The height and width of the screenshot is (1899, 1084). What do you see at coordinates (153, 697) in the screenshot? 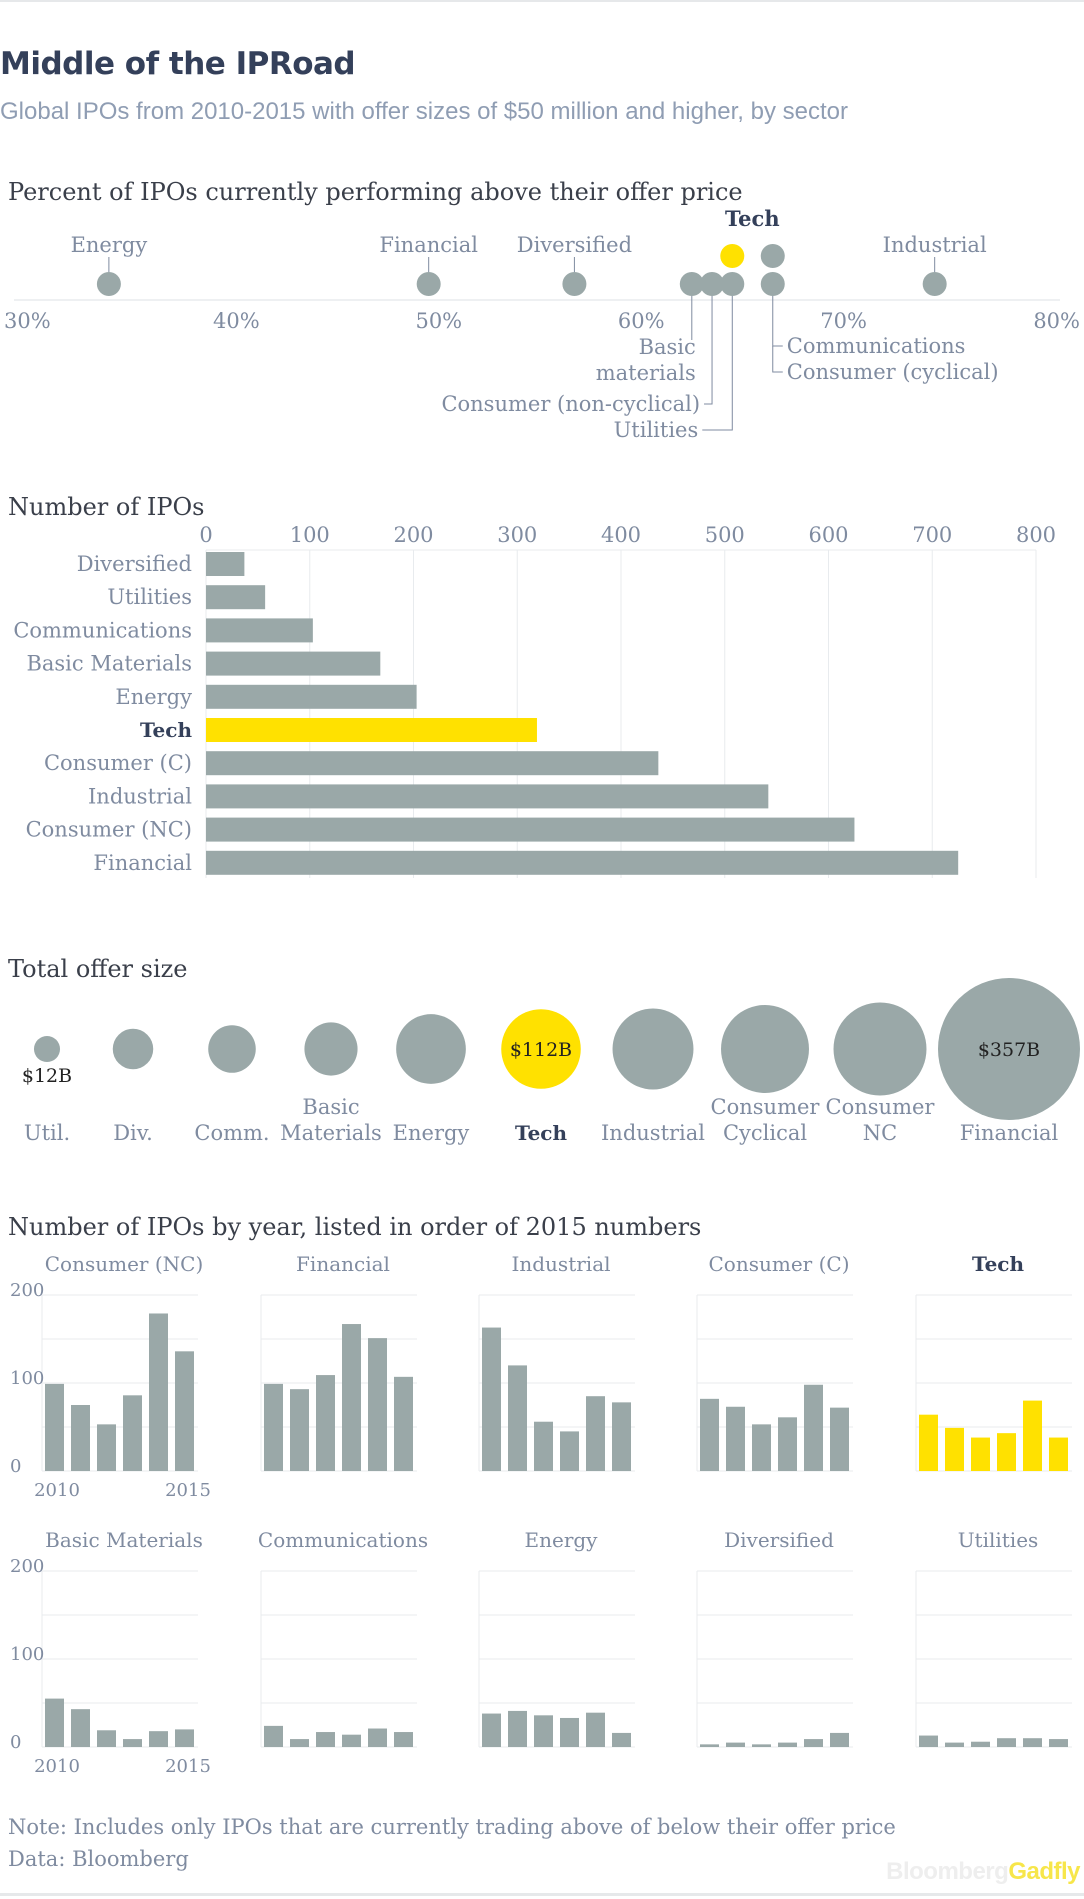
I see `hbar-label-energy: Energy` at bounding box center [153, 697].